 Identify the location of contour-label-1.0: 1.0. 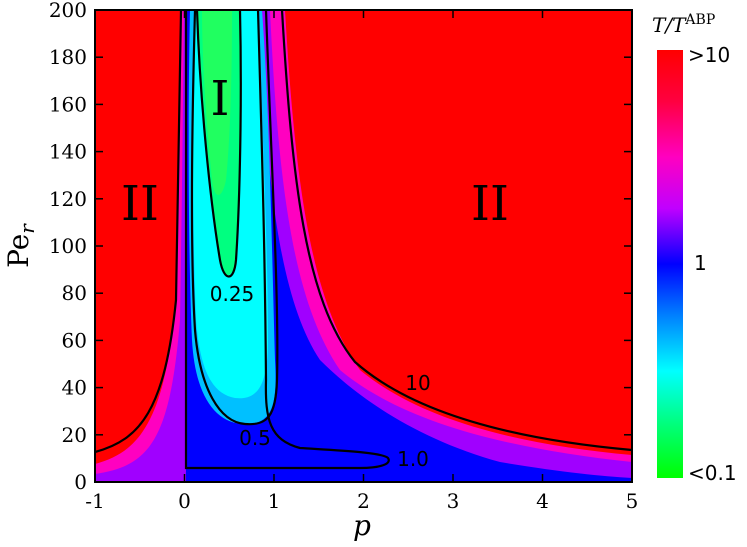
(413, 459).